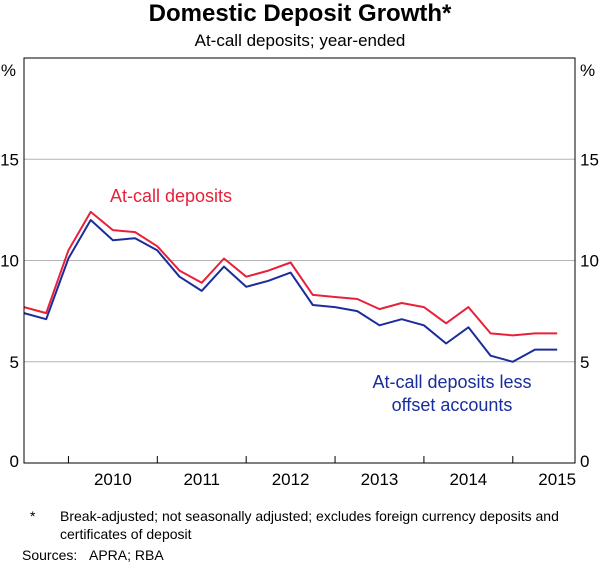 This screenshot has width=600, height=568. What do you see at coordinates (451, 382) in the screenshot?
I see `series-label-2-line-1: At-call deposits less` at bounding box center [451, 382].